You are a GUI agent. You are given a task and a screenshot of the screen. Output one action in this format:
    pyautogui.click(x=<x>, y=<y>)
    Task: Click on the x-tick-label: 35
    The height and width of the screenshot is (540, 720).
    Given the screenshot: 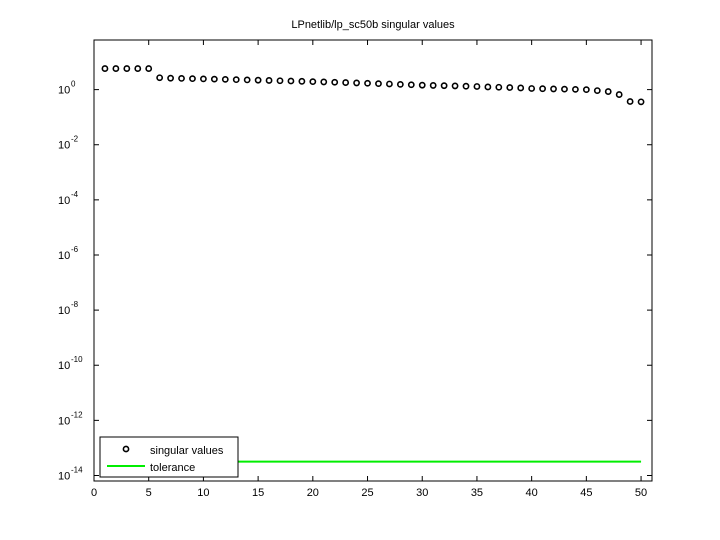 What is the action you would take?
    pyautogui.click(x=477, y=493)
    